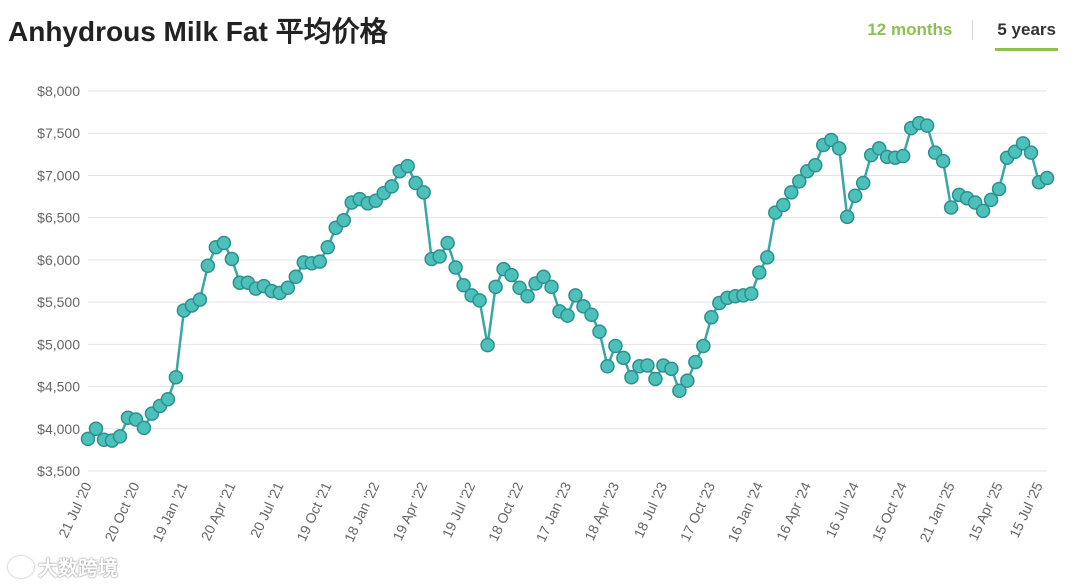 The image size is (1080, 584). What do you see at coordinates (697, 511) in the screenshot?
I see `x-tick-label: 17 Oct '23` at bounding box center [697, 511].